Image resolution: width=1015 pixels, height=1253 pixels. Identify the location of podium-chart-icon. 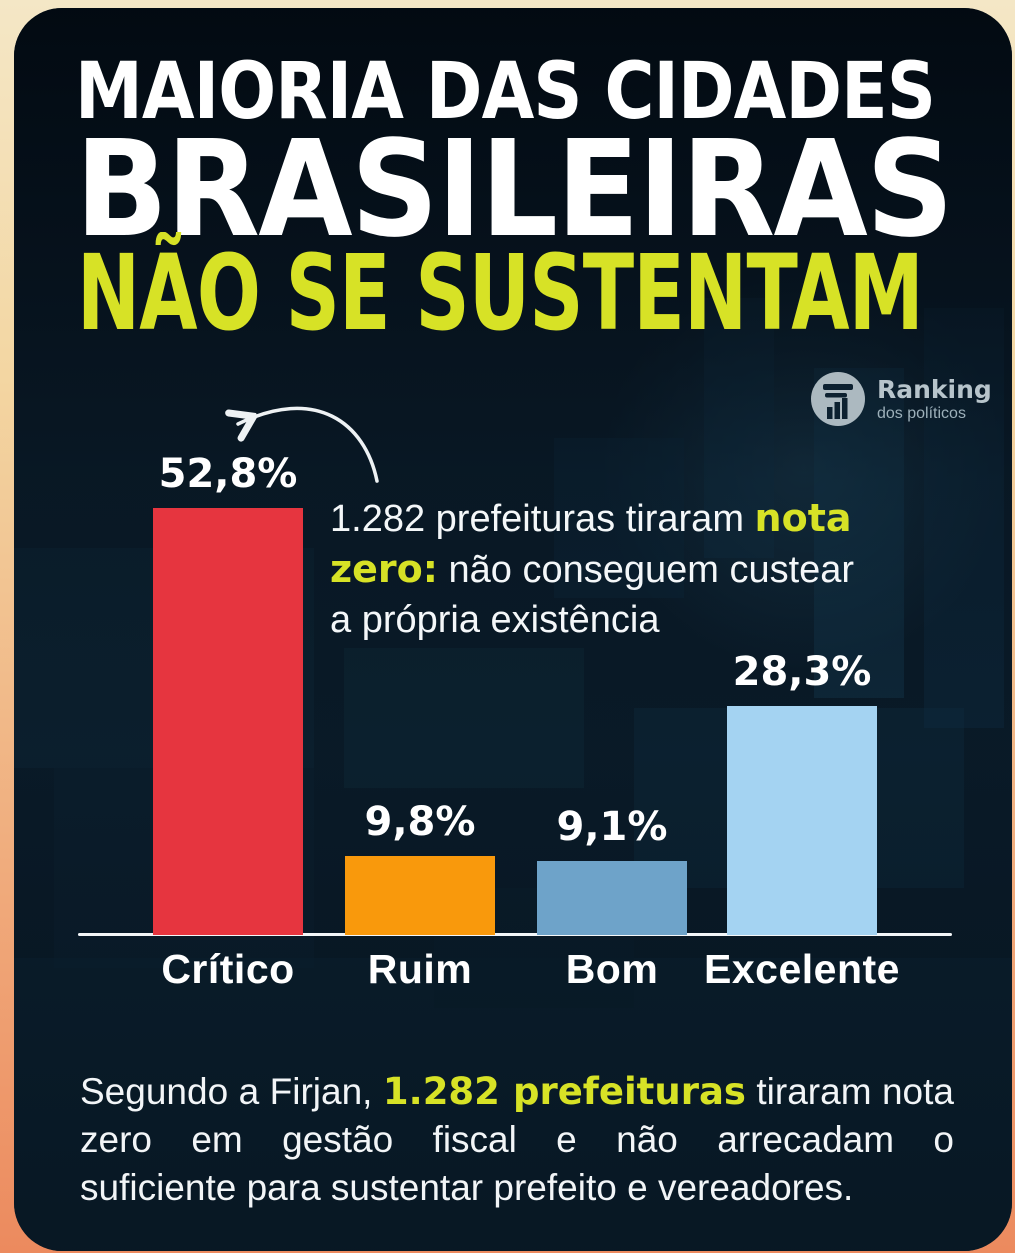
(838, 399).